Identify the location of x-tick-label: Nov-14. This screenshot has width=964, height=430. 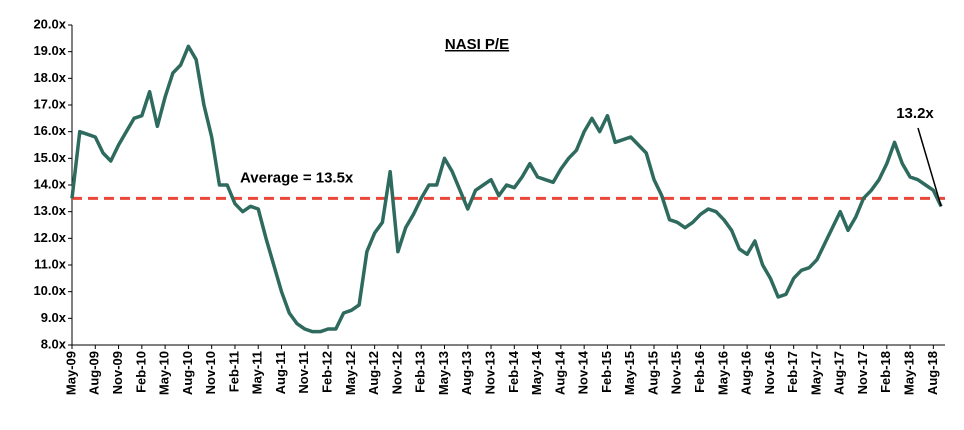
(583, 372).